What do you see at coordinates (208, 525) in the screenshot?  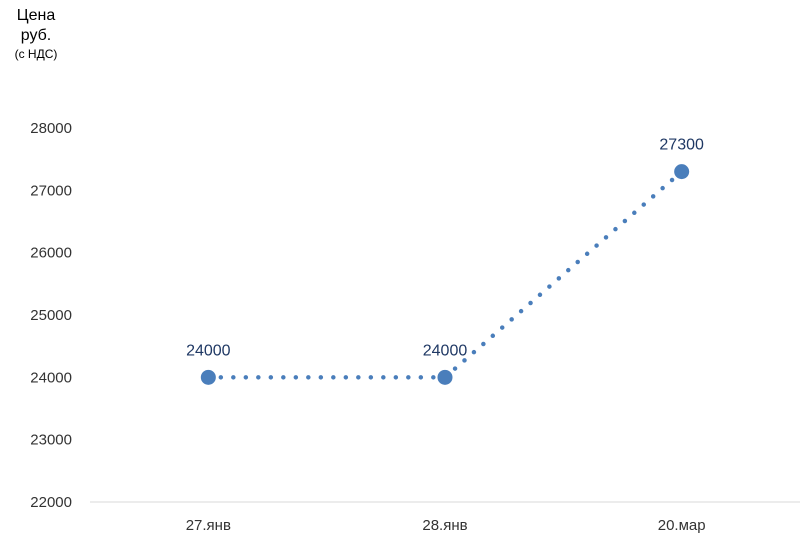 I see `x-tick-label: 27.янв` at bounding box center [208, 525].